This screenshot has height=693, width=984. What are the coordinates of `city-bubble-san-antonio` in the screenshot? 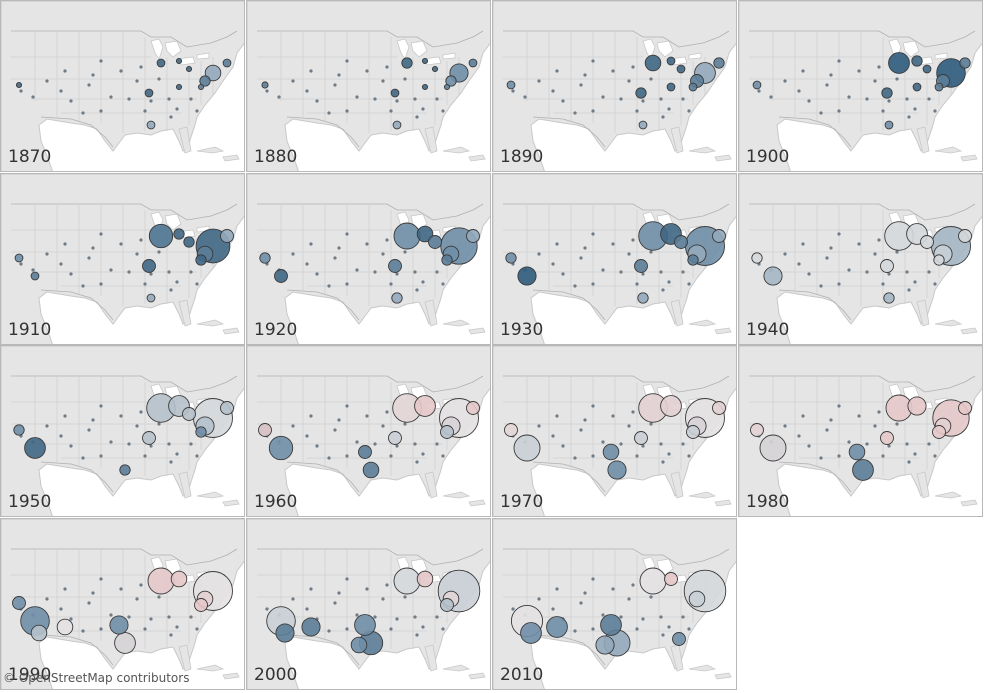 It's located at (359, 644).